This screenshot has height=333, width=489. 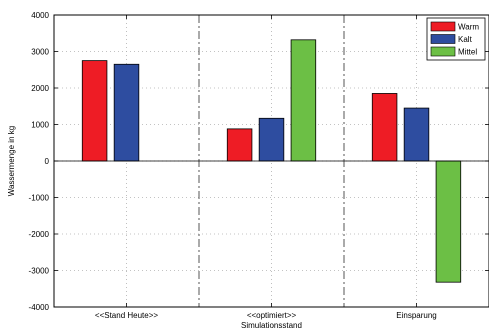 I want to click on x-tick-label: <<Stand Heute>>, so click(x=126, y=315).